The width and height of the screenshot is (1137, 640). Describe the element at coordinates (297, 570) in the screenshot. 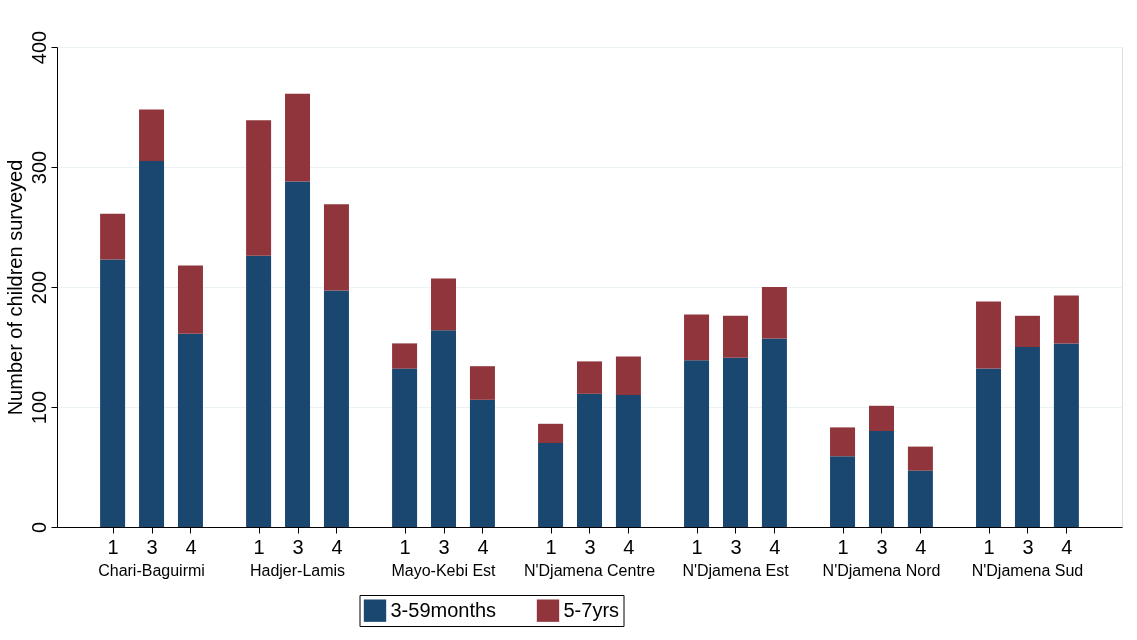

I see `text: Hadjer-Lamis` at that location.